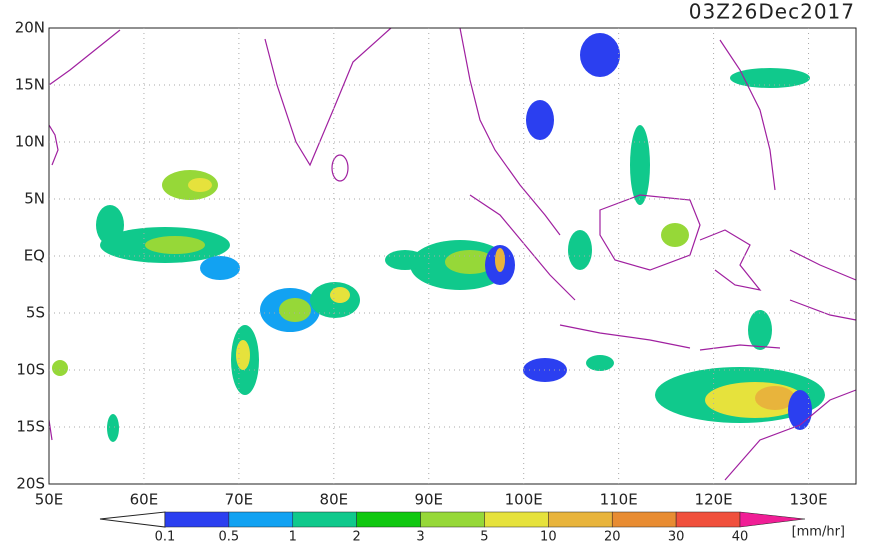  I want to click on lat-label: 20S, so click(30, 484).